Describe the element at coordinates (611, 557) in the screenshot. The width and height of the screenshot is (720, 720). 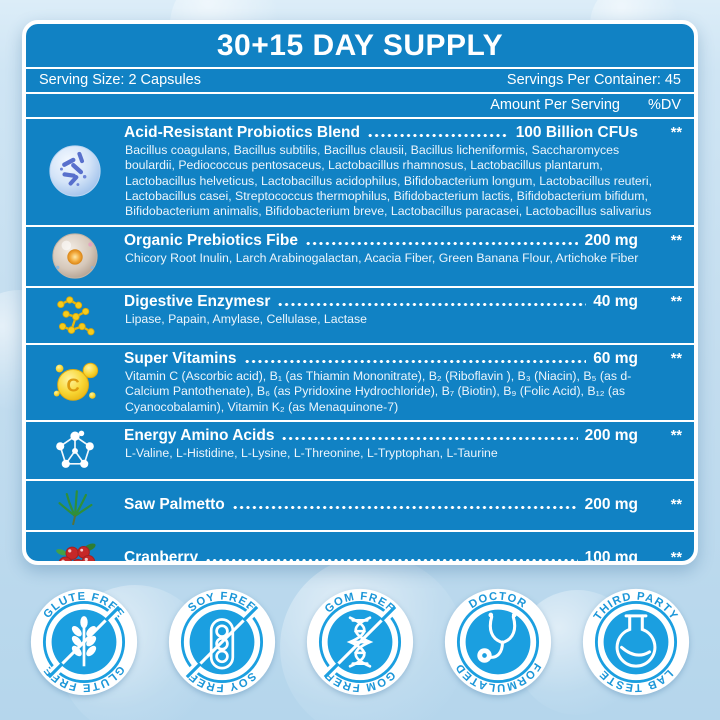
I see `ingredient-amount: 100 mg` at that location.